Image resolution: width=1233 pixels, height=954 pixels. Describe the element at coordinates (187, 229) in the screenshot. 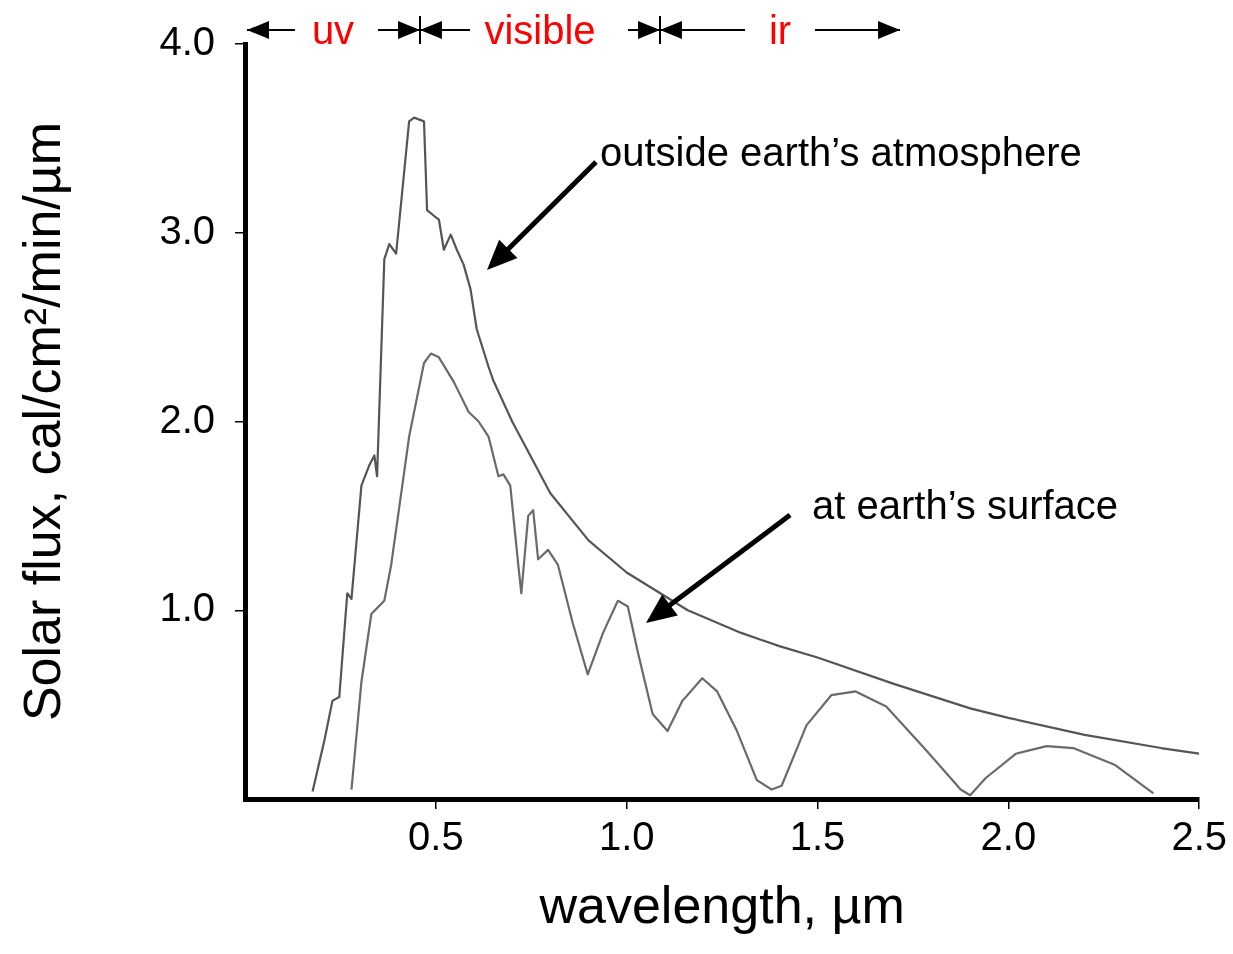

I see `y-tick-label: 3.0` at that location.